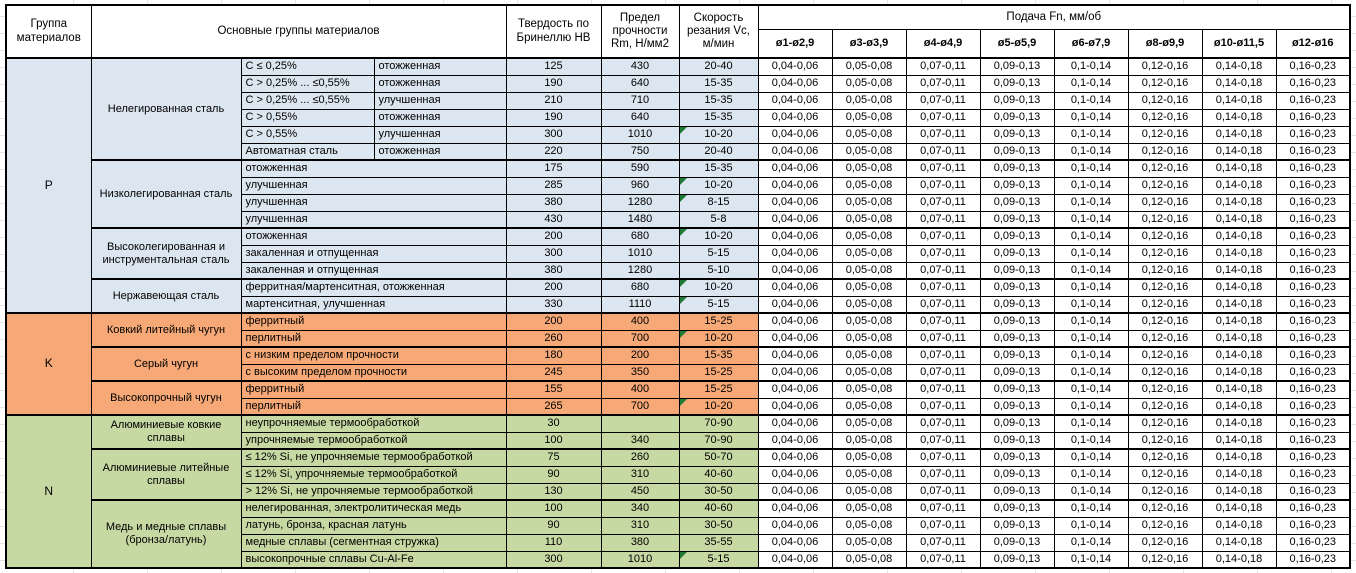 The height and width of the screenshot is (573, 1356). Describe the element at coordinates (553, 117) in the screenshot. I see `hardness-value: 190` at that location.